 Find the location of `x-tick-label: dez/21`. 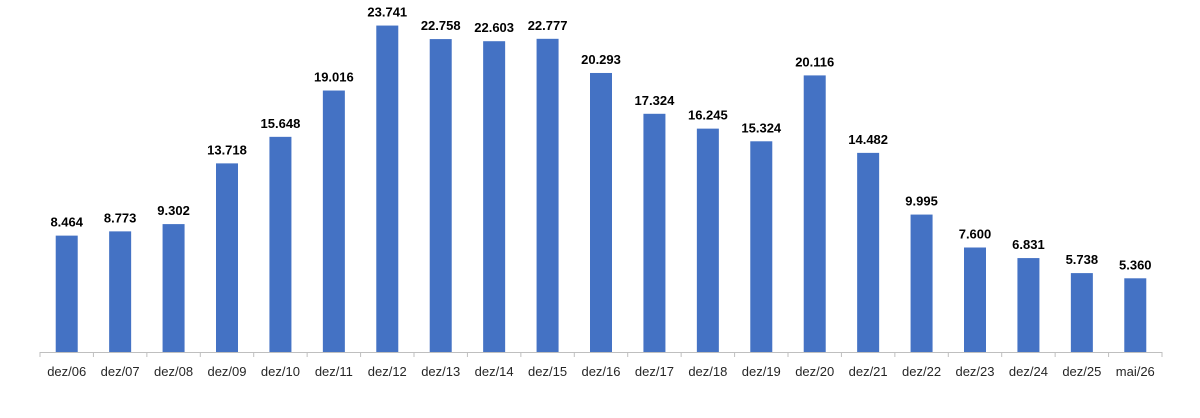

x-tick-label: dez/21 is located at coordinates (868, 371).